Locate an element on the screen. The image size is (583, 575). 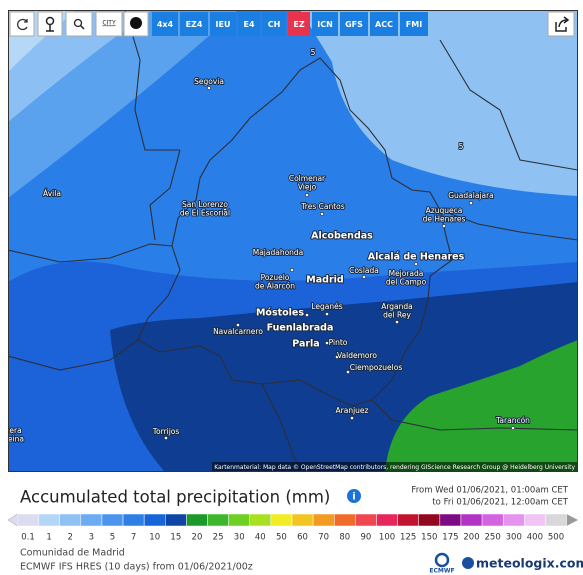
scale-label: 90 is located at coordinates (366, 538).